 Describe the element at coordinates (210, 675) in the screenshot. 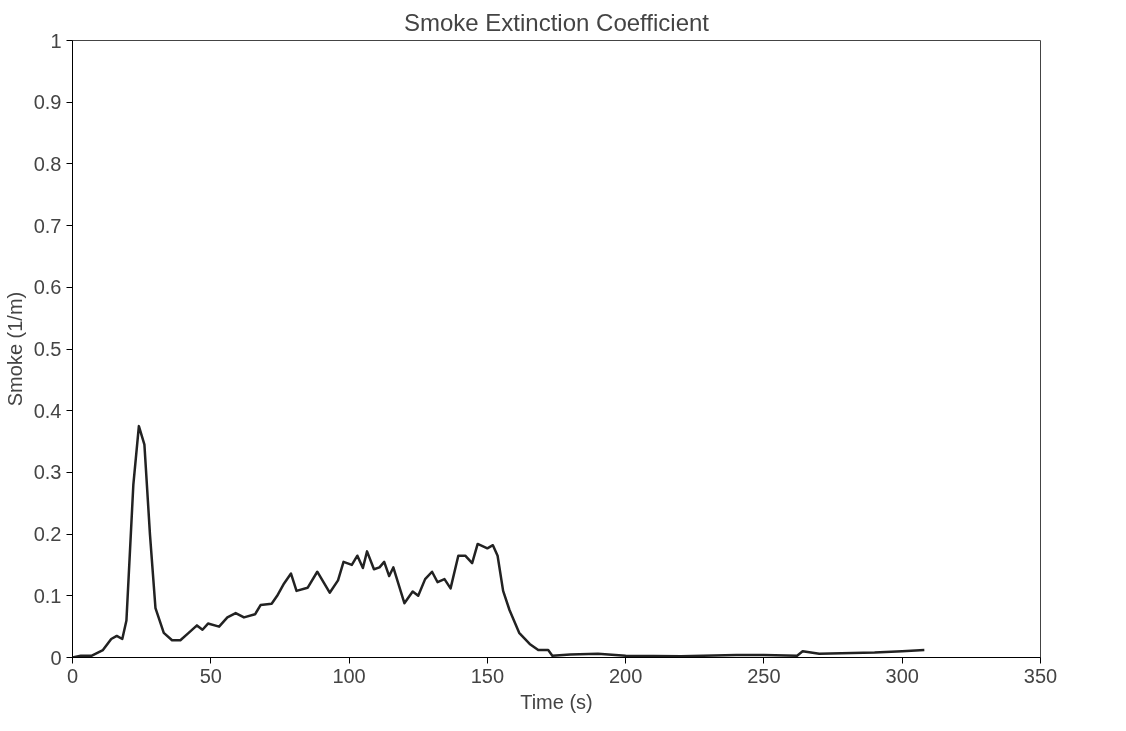

I see `x-tick-label: 50` at that location.